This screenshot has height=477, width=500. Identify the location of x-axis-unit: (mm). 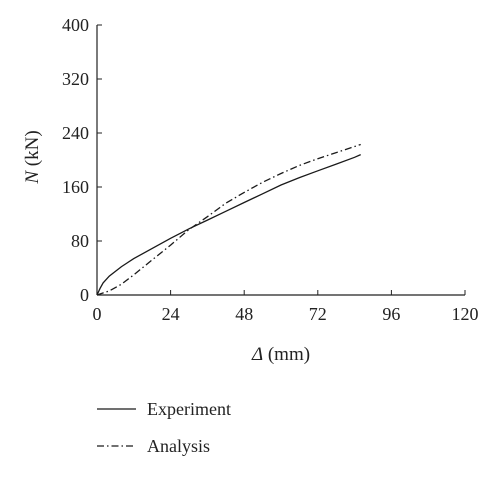
(286, 354).